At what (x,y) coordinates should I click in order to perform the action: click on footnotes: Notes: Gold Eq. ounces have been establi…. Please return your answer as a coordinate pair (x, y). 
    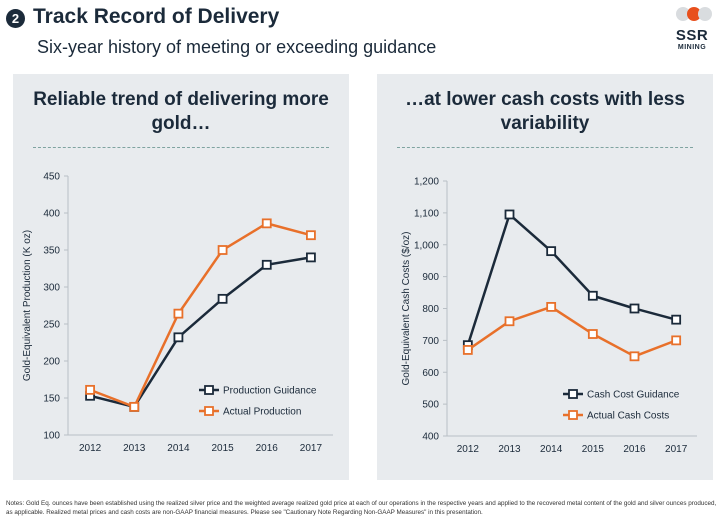
    Looking at the image, I should click on (361, 508).